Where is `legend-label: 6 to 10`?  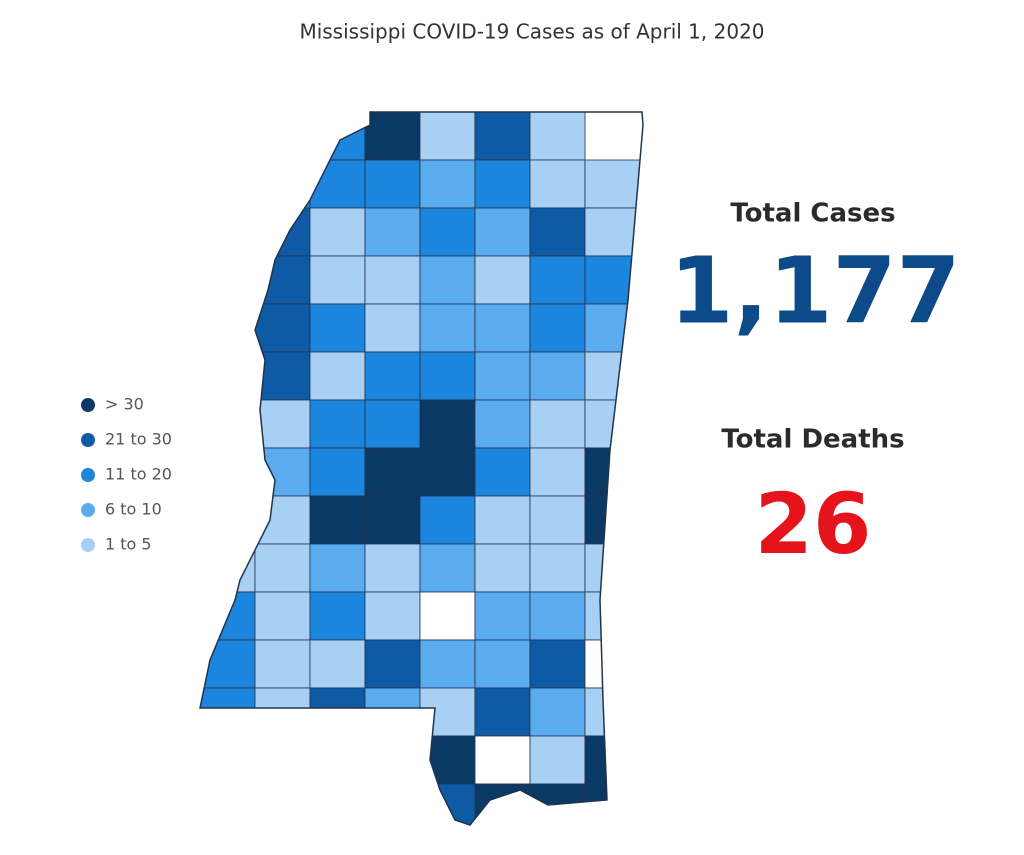 legend-label: 6 to 10 is located at coordinates (133, 509).